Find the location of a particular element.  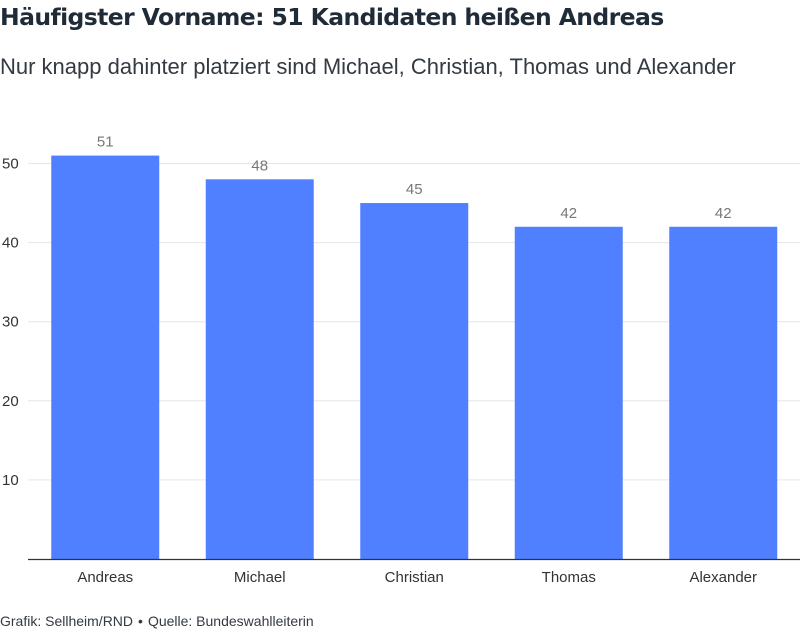

bar-andreas is located at coordinates (105, 357).